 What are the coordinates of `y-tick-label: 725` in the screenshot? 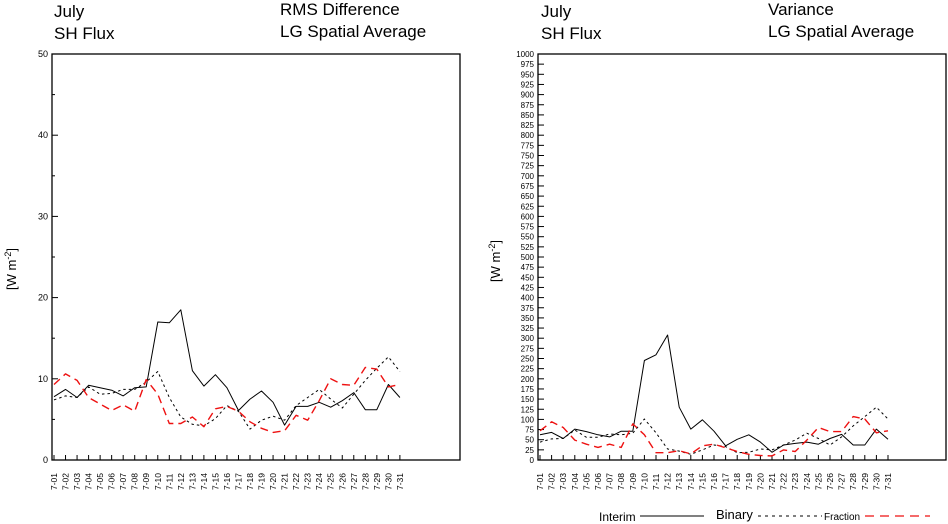 It's located at (528, 166).